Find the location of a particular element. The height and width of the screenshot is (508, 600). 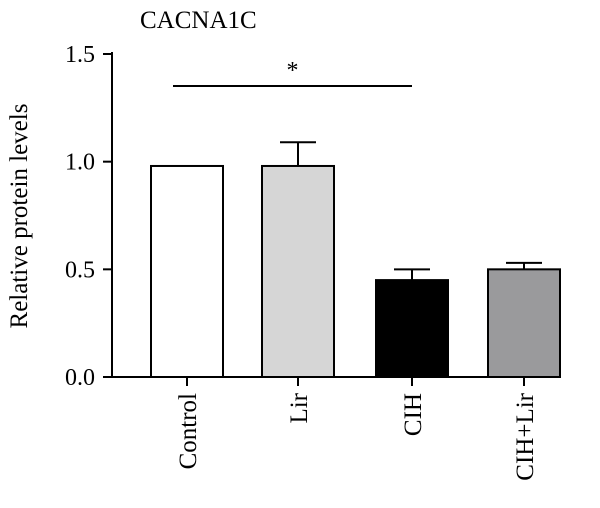

y-tick-label: 0.5 is located at coordinates (80, 270).